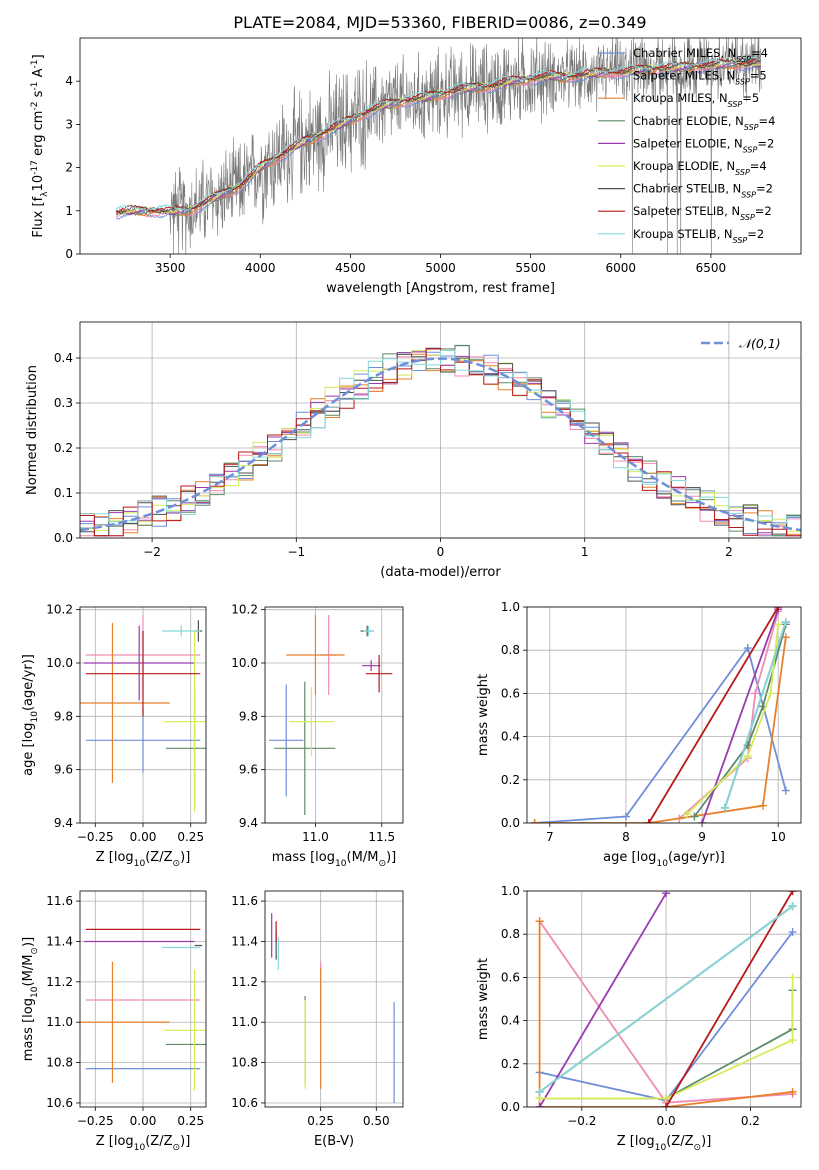 The width and height of the screenshot is (819, 1170). I want to click on y-axis-label: mass [log10(M/M⊙)], so click(30, 999).